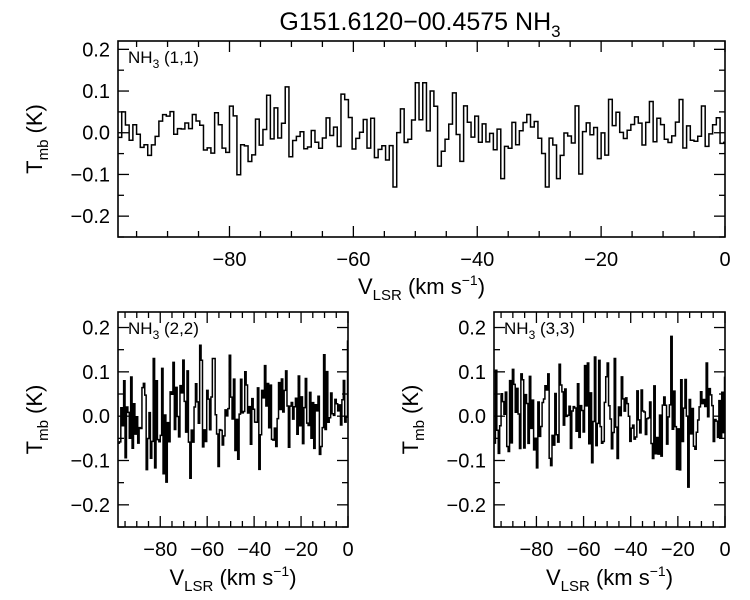 This screenshot has height=600, width=750. I want to click on panel-label: NH3 (3,3), so click(539, 330).